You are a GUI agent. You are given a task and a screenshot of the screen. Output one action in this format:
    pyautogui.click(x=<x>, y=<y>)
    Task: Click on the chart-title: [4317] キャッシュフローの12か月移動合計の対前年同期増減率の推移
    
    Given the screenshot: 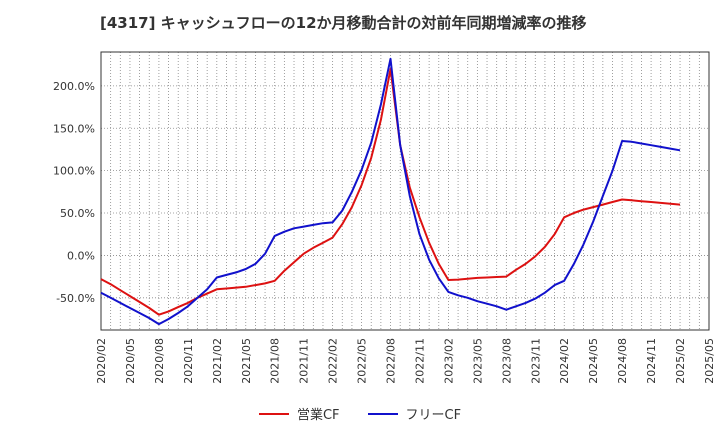 What is the action you would take?
    pyautogui.click(x=343, y=23)
    